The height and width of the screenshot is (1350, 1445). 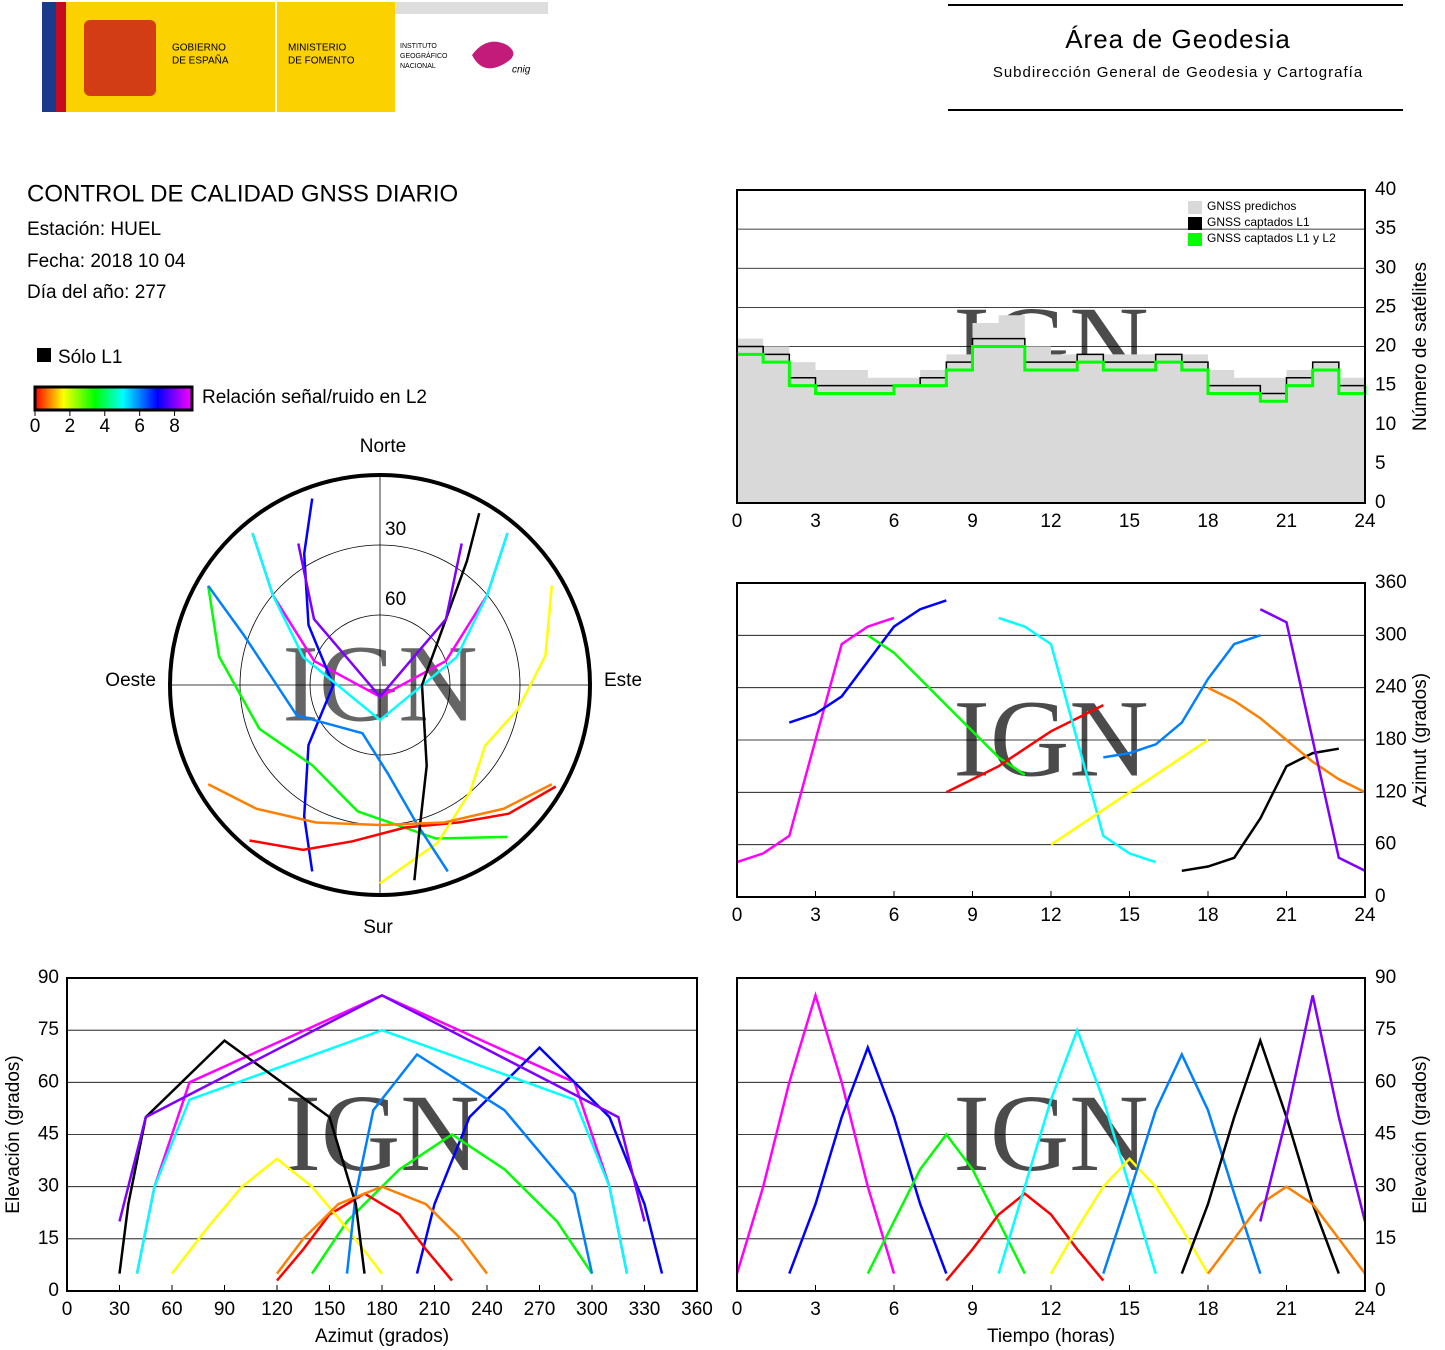 I want to click on plot-content, so click(x=1051, y=736).